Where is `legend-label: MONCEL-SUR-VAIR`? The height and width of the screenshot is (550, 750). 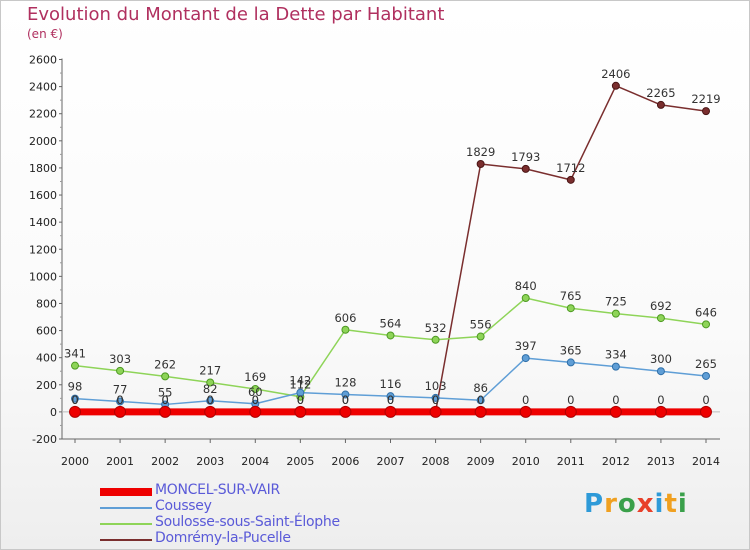
legend-label: MONCEL-SUR-VAIR is located at coordinates (217, 490).